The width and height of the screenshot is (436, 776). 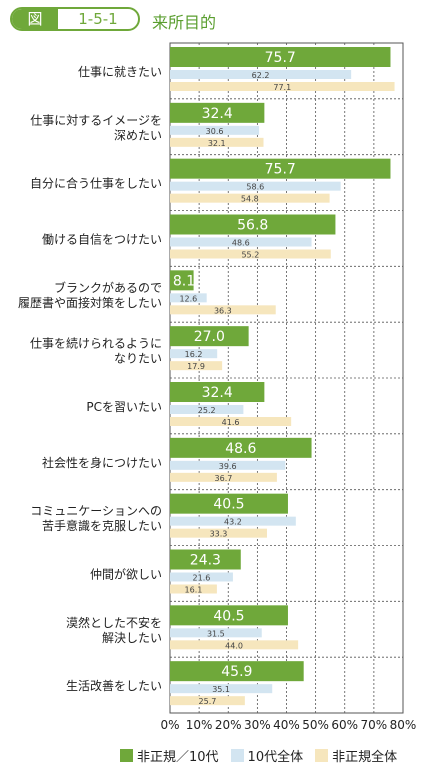 I want to click on data-label-series2: 30.6, so click(x=215, y=131).